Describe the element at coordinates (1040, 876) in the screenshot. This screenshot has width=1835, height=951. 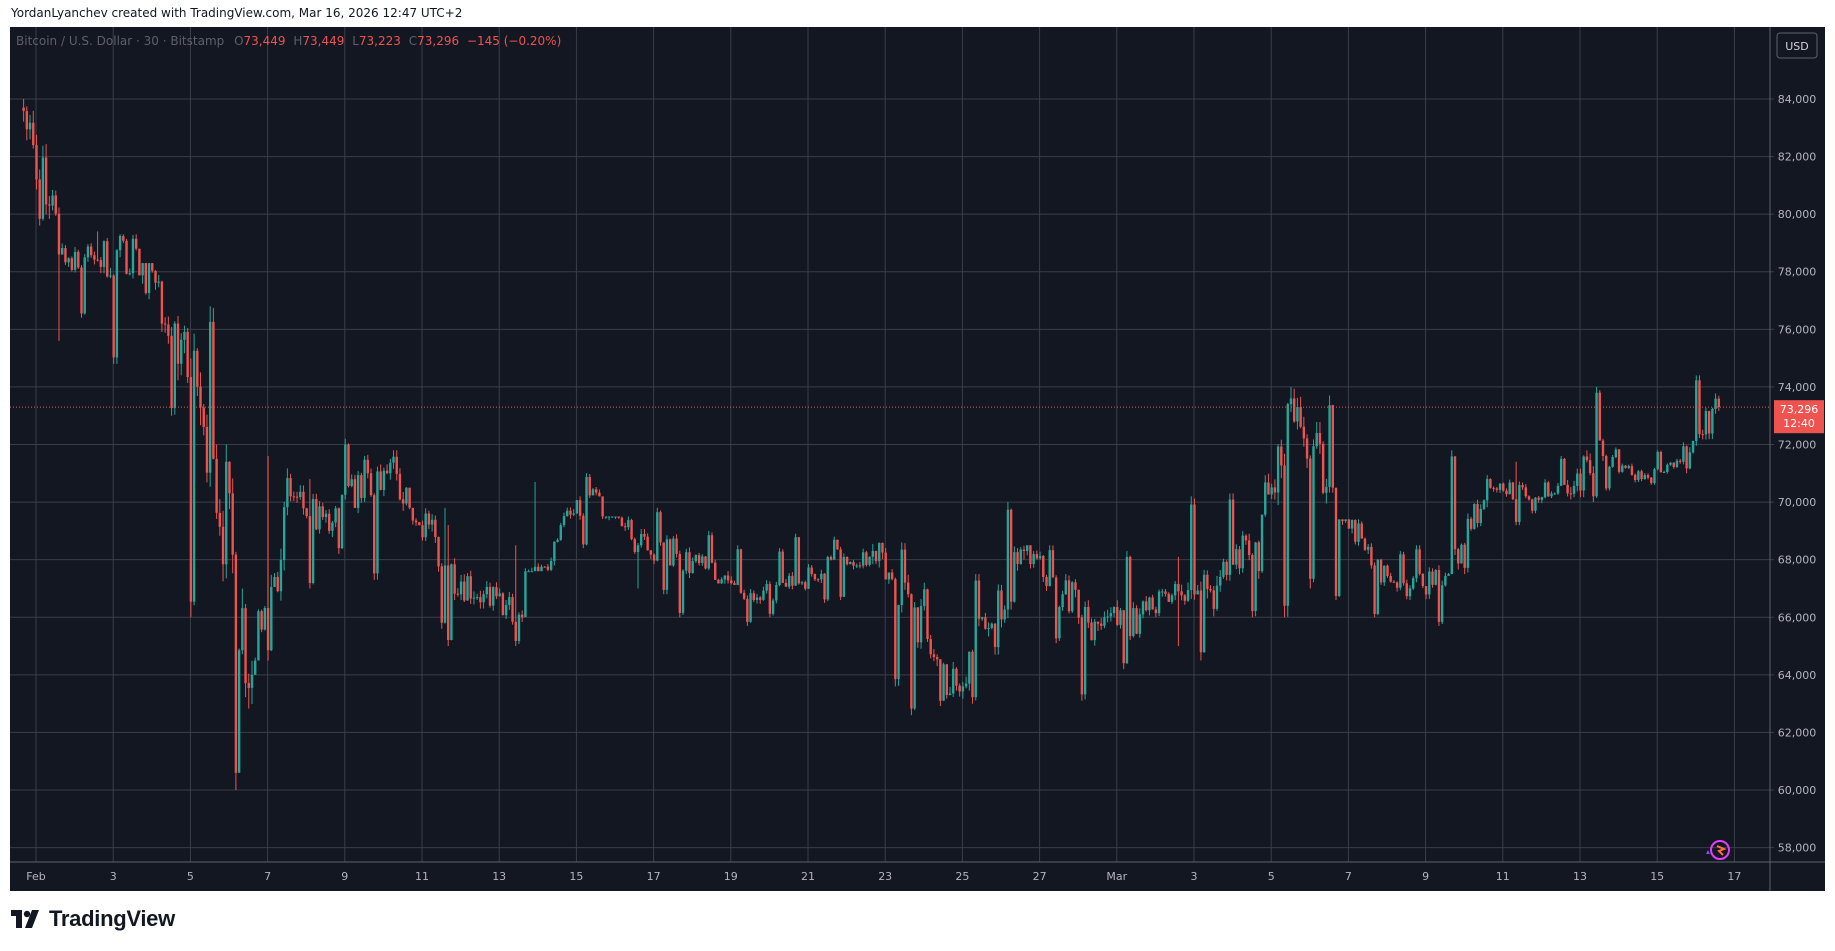
I see `x-tick-label: 27` at that location.